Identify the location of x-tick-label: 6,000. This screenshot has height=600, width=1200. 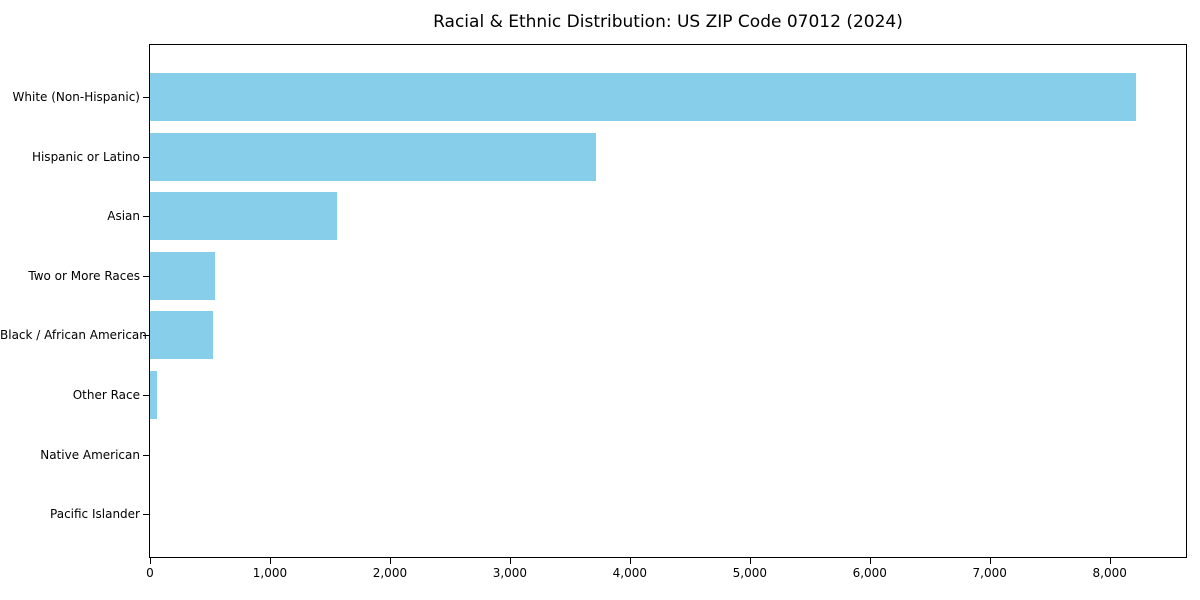
(869, 573).